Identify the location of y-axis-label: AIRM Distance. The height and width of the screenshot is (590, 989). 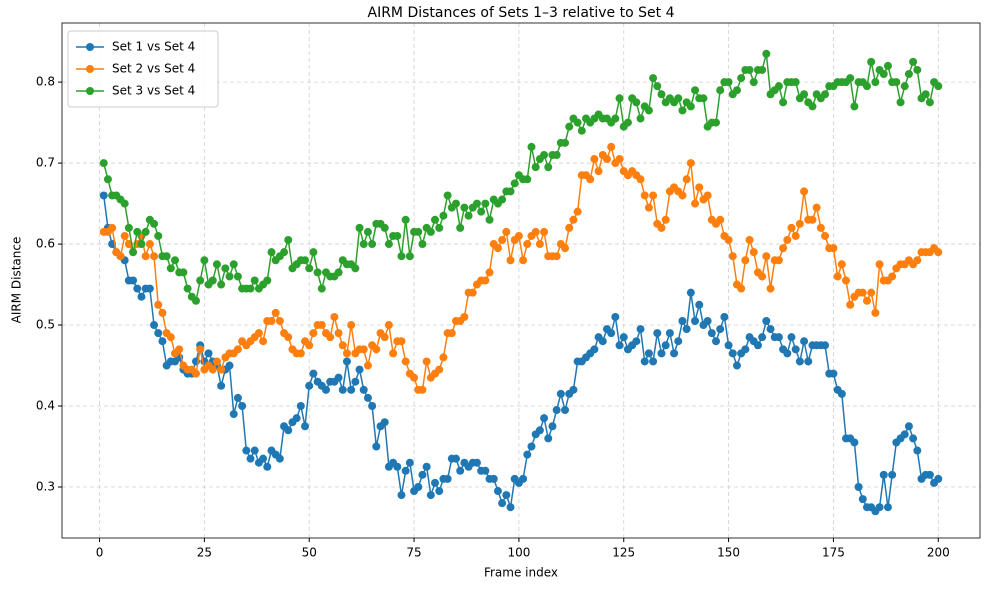
(17, 280).